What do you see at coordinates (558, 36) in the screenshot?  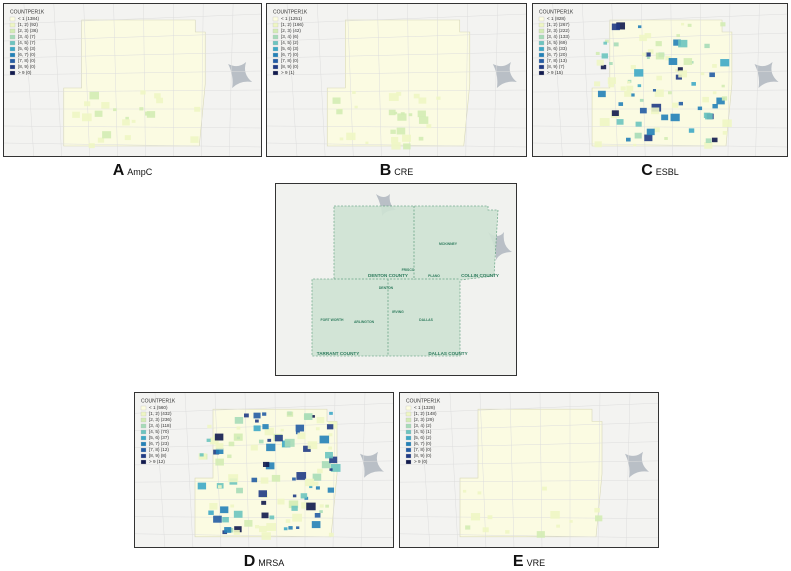 I see `legend-label: [3, 4) (133)` at bounding box center [558, 36].